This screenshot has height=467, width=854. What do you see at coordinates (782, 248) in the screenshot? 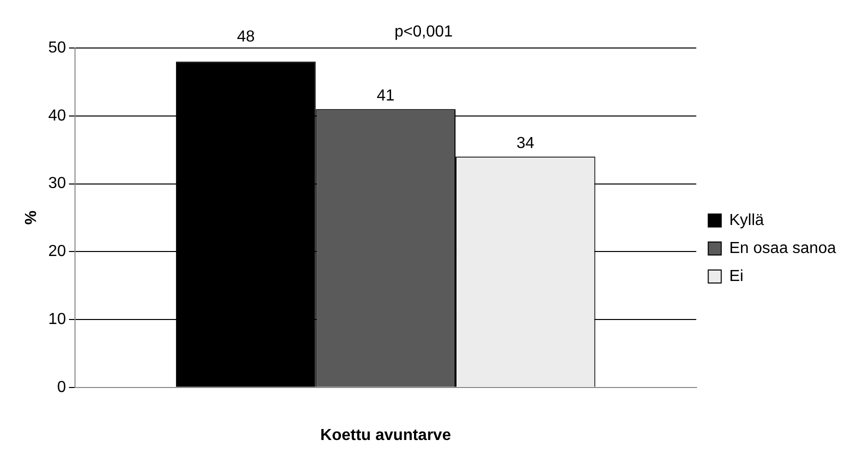
I see `legend-label: En osaa sanoa` at bounding box center [782, 248].